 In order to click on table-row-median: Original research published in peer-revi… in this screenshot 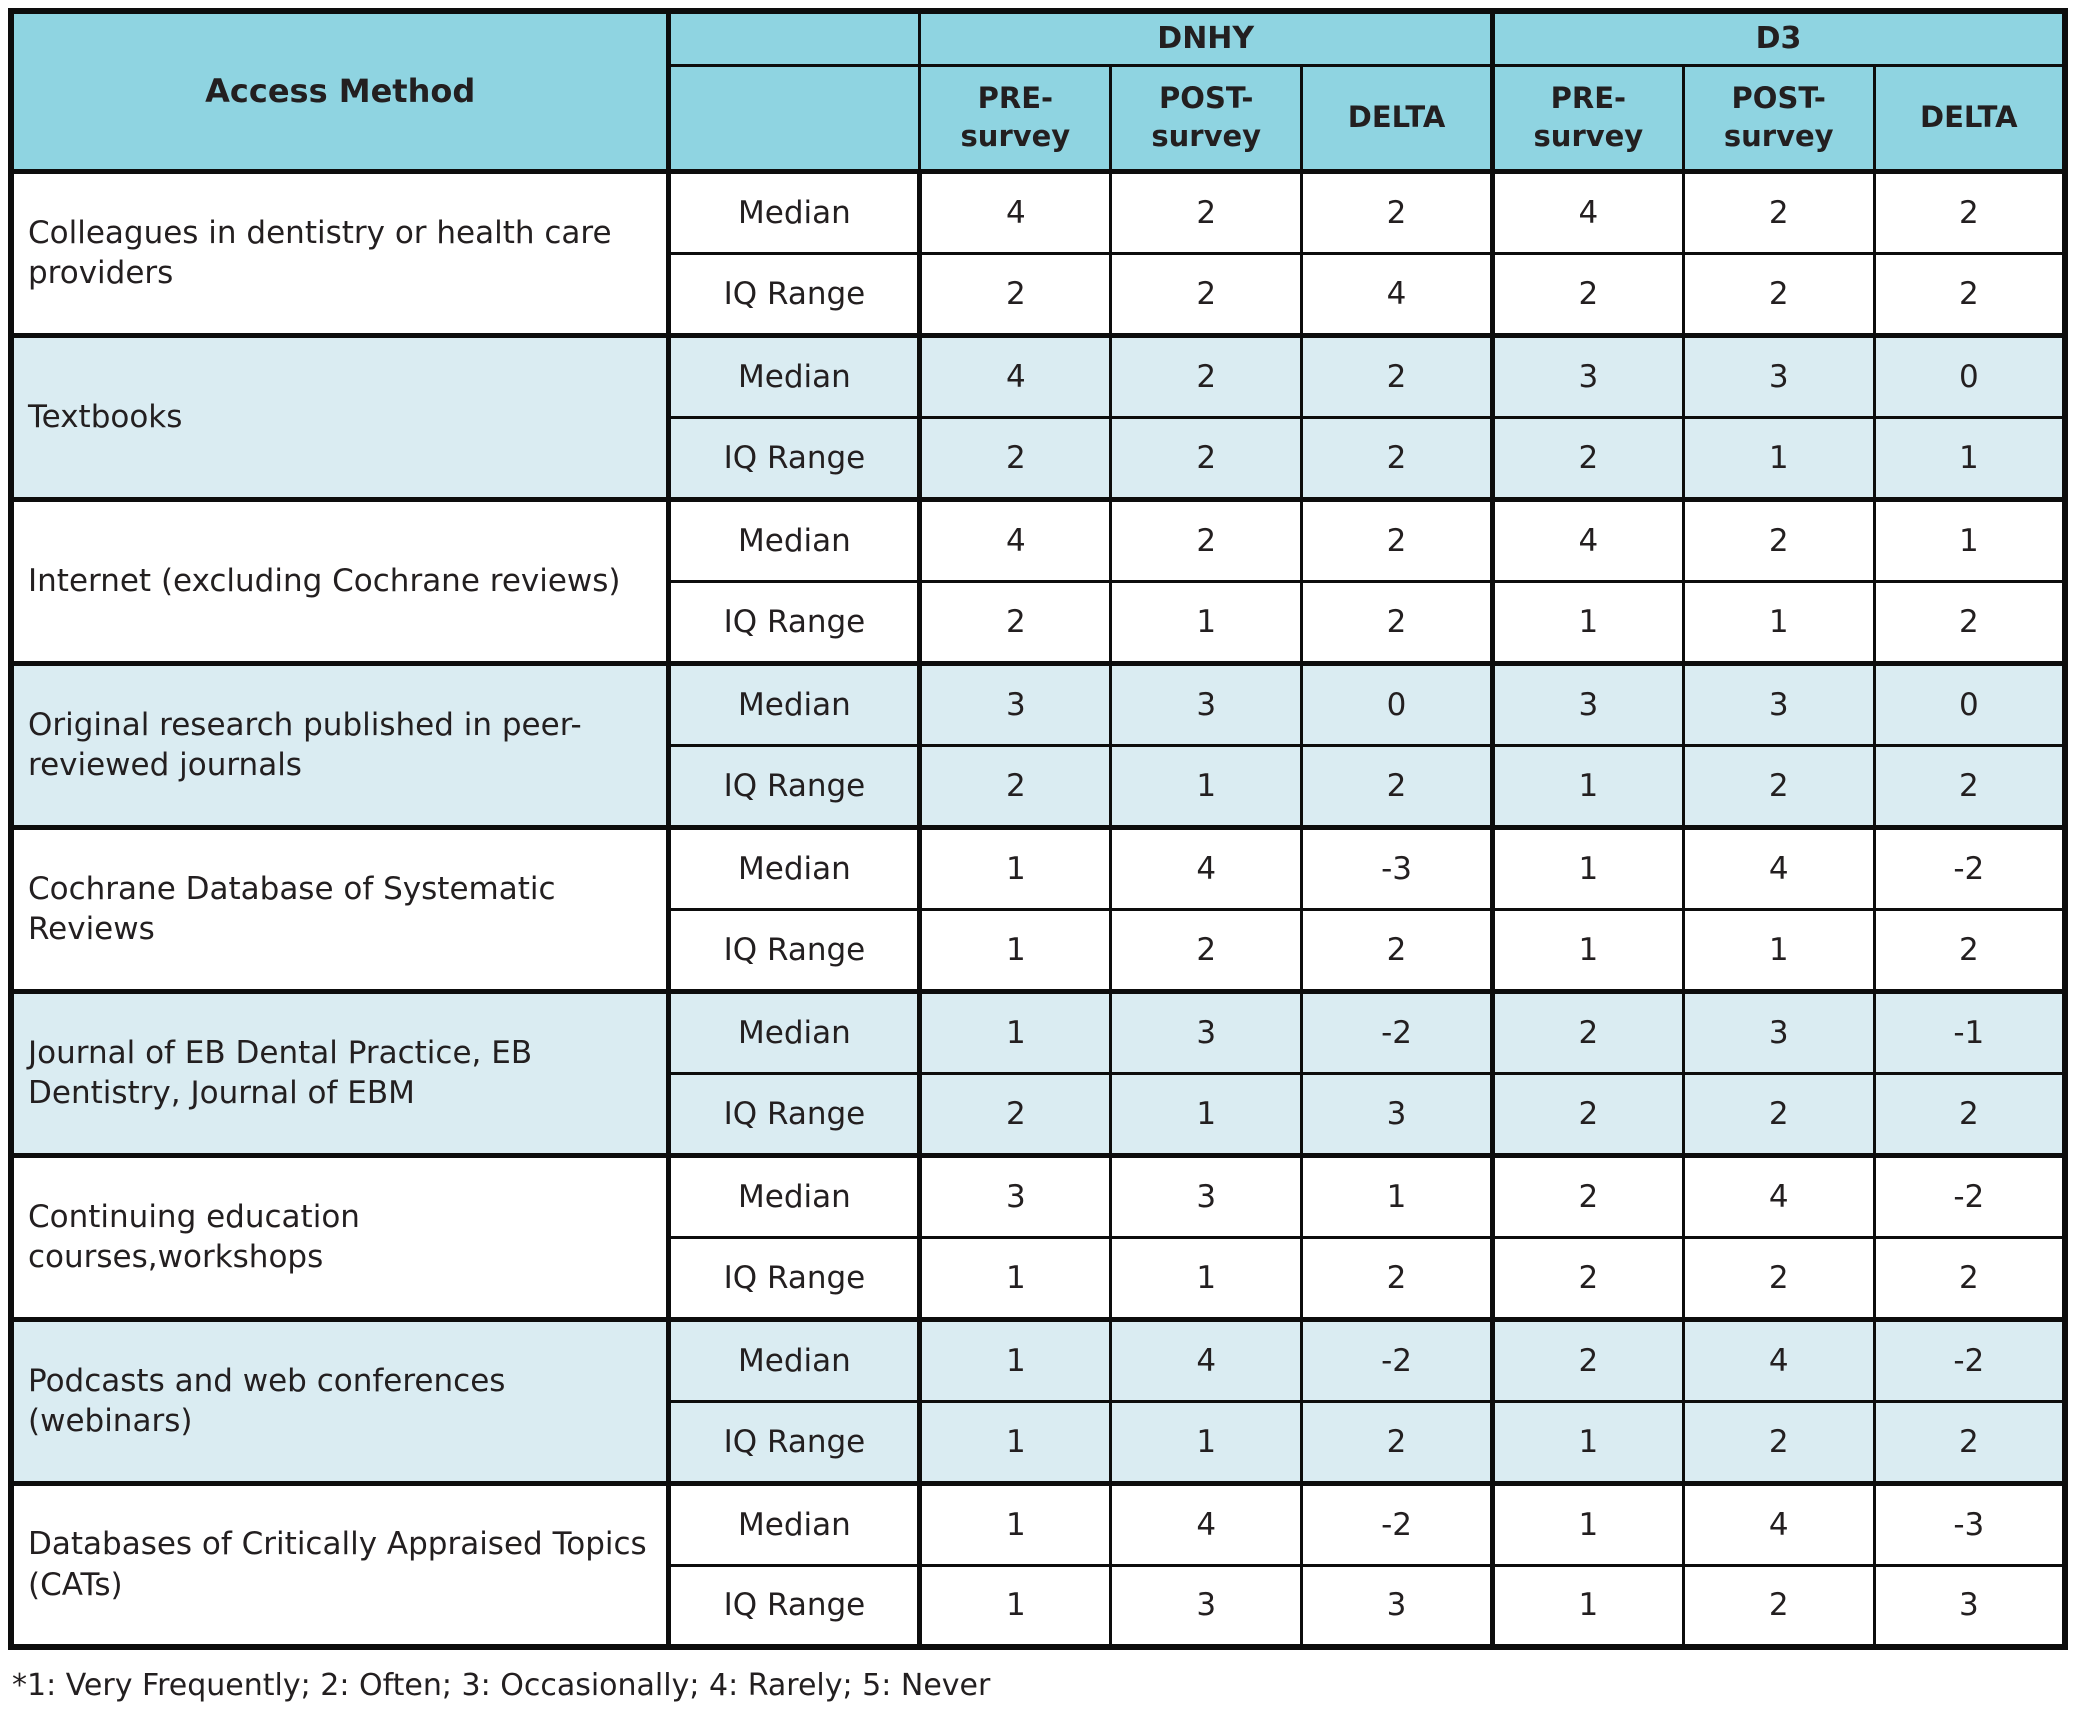, I will do `click(1038, 745)`.